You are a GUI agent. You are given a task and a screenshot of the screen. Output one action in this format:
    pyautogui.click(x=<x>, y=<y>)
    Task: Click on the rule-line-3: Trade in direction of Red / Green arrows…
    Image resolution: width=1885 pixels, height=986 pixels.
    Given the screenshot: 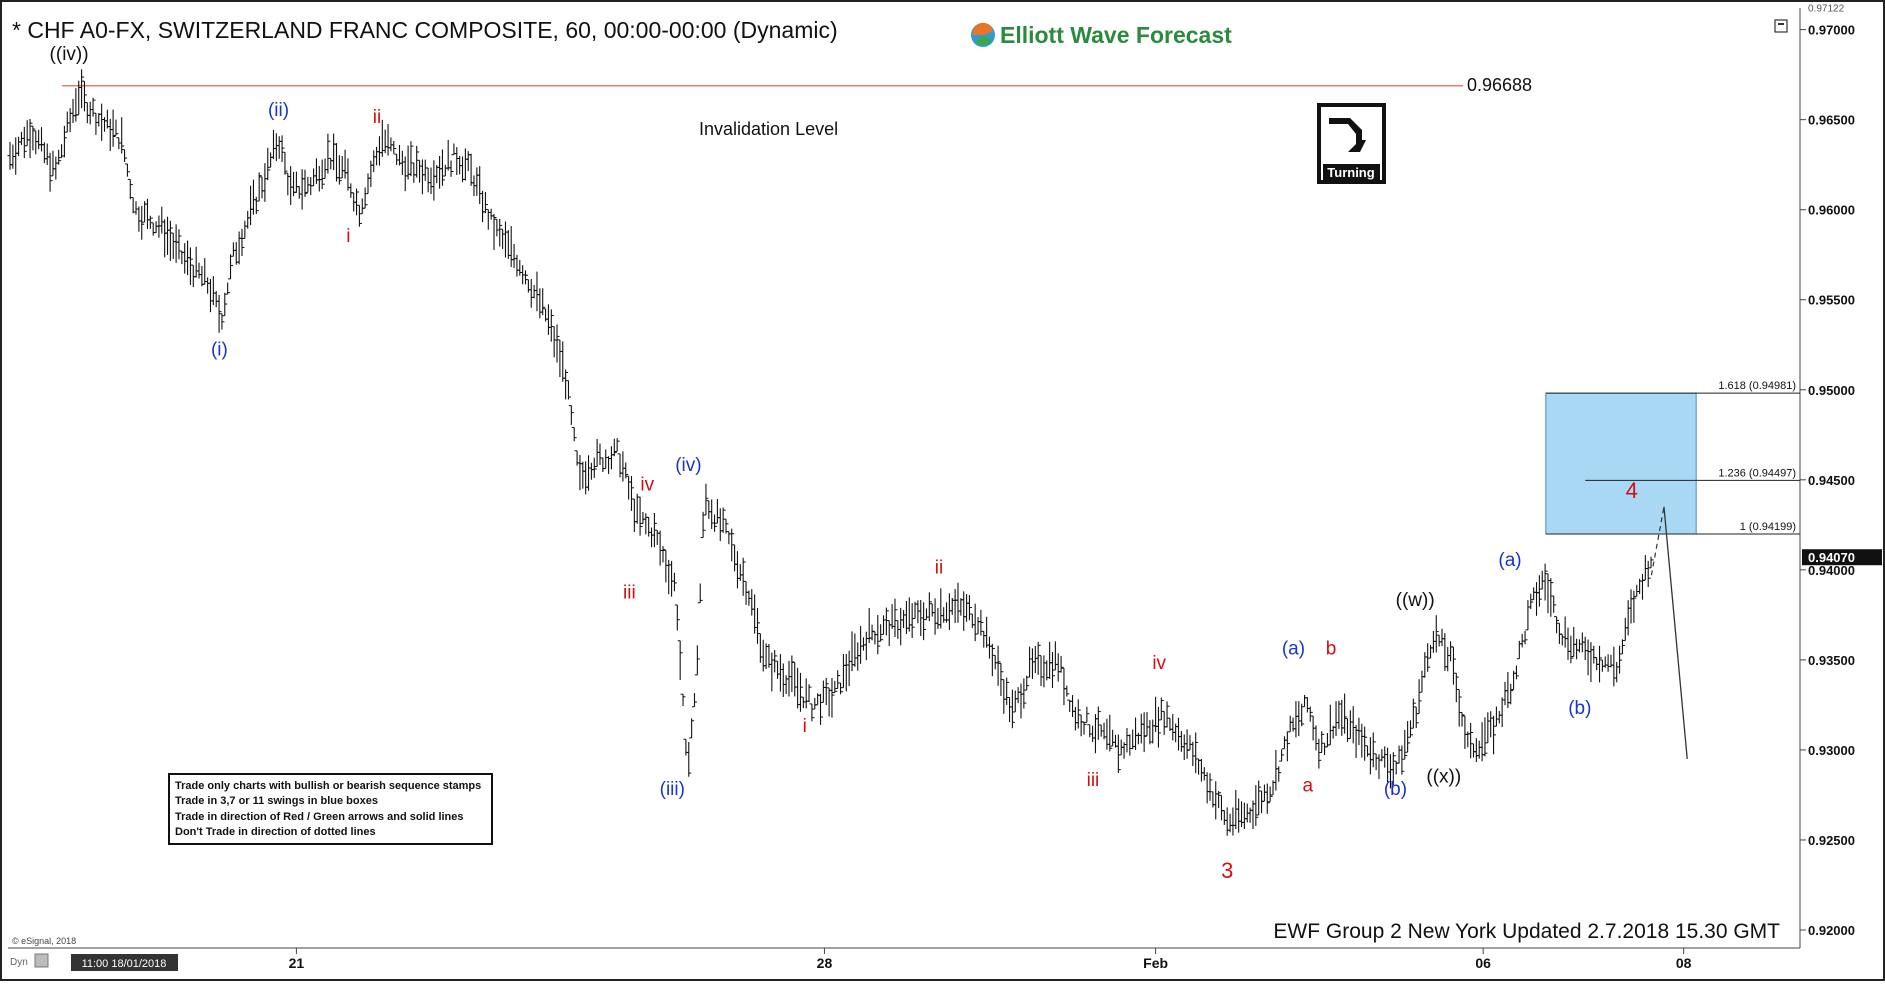 What is the action you would take?
    pyautogui.click(x=319, y=817)
    